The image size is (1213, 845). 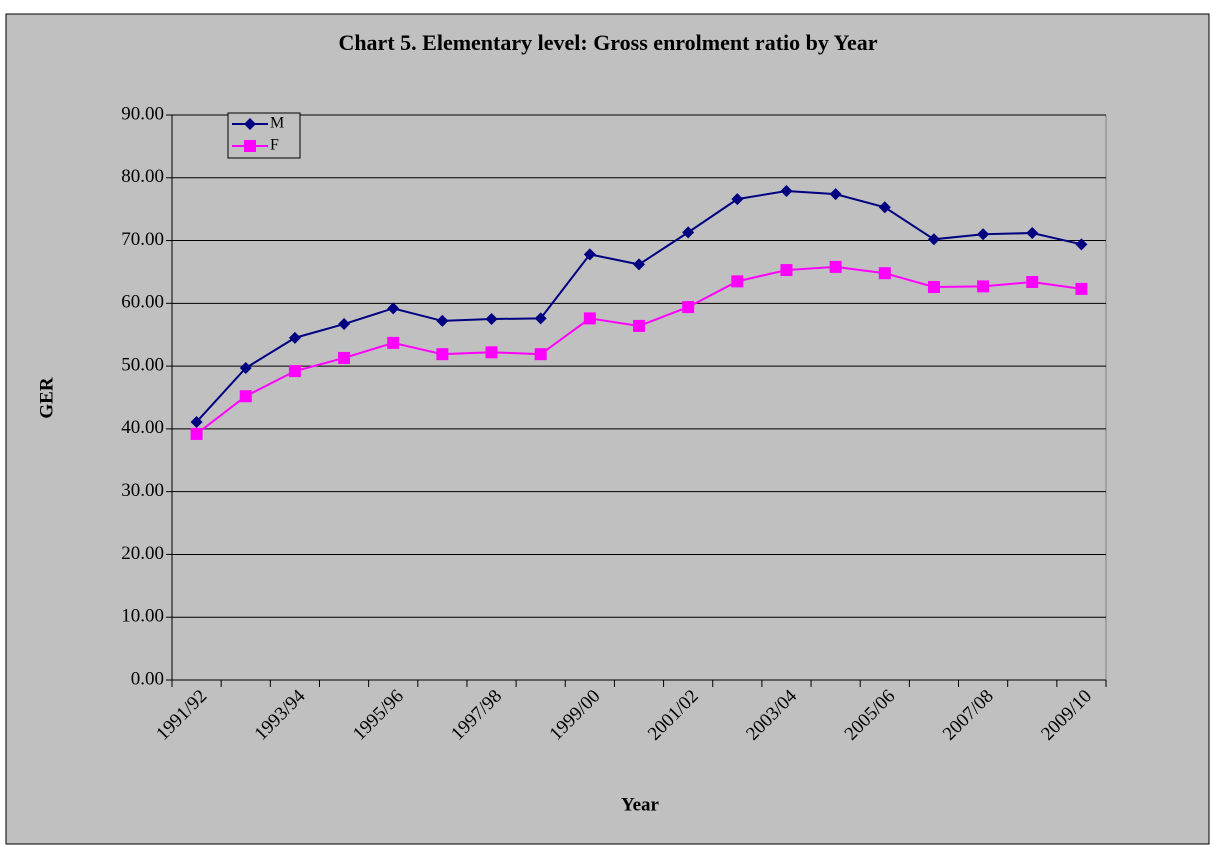 I want to click on y-tick-label: 70.00, so click(x=142, y=239).